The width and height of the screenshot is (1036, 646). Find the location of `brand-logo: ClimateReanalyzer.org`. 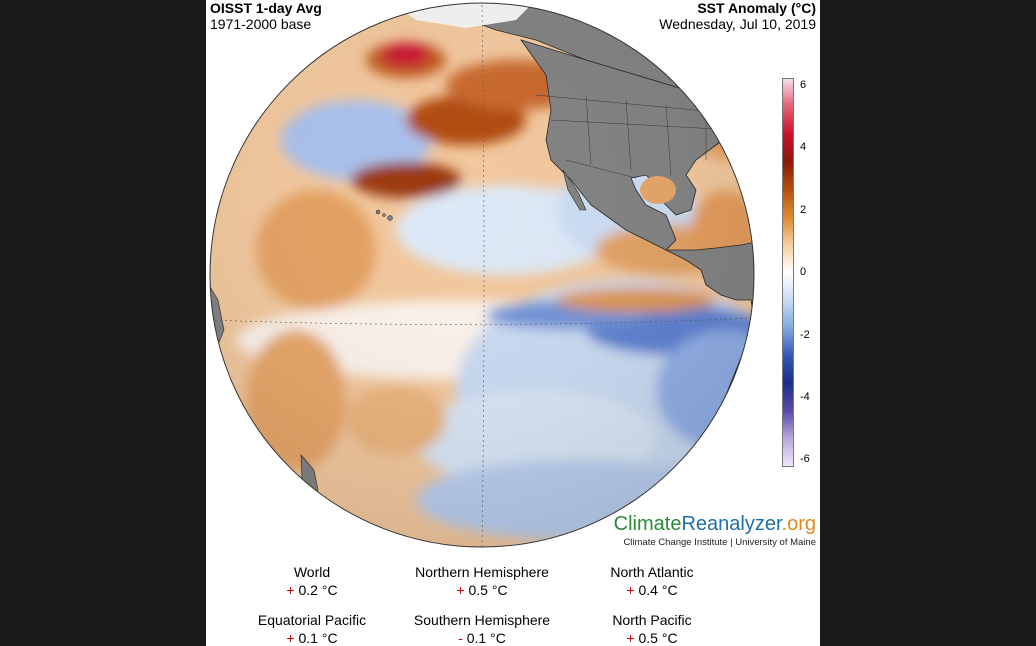

brand-logo: ClimateReanalyzer.org is located at coordinates (715, 524).